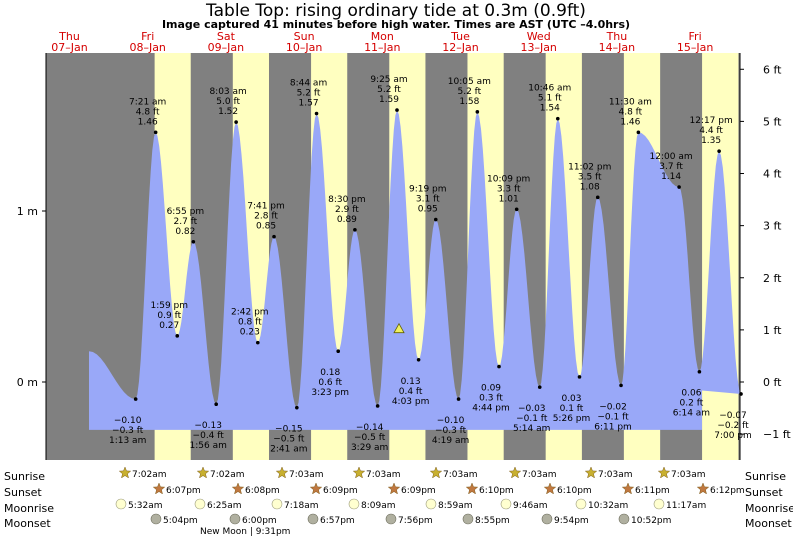 This screenshot has height=538, width=793. I want to click on sunrise-time-2: 7:03am, so click(306, 475).